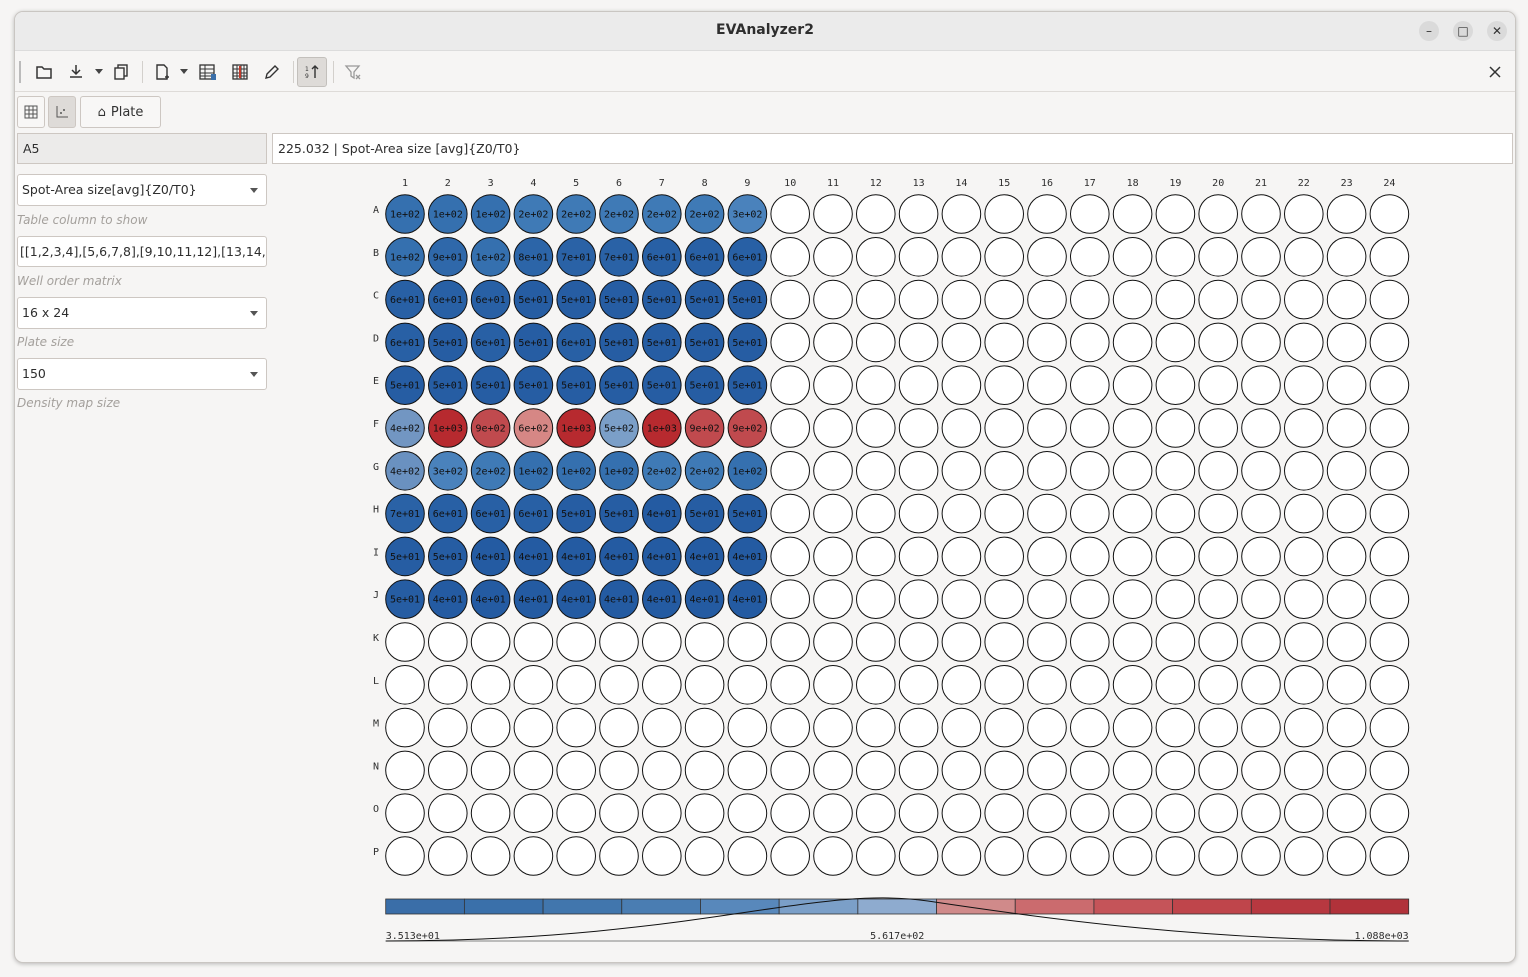  I want to click on well-B4, so click(533, 257).